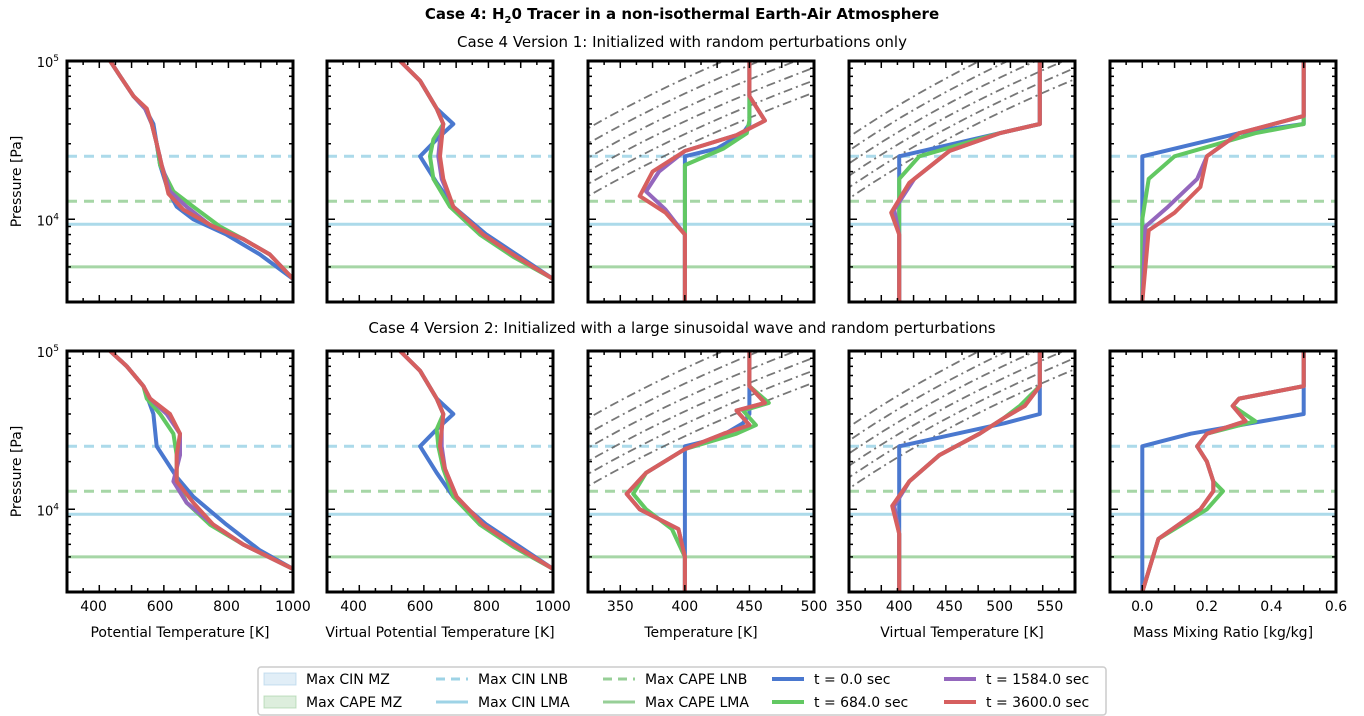  I want to click on legend-item: Max CAPE MZ, so click(332, 703).